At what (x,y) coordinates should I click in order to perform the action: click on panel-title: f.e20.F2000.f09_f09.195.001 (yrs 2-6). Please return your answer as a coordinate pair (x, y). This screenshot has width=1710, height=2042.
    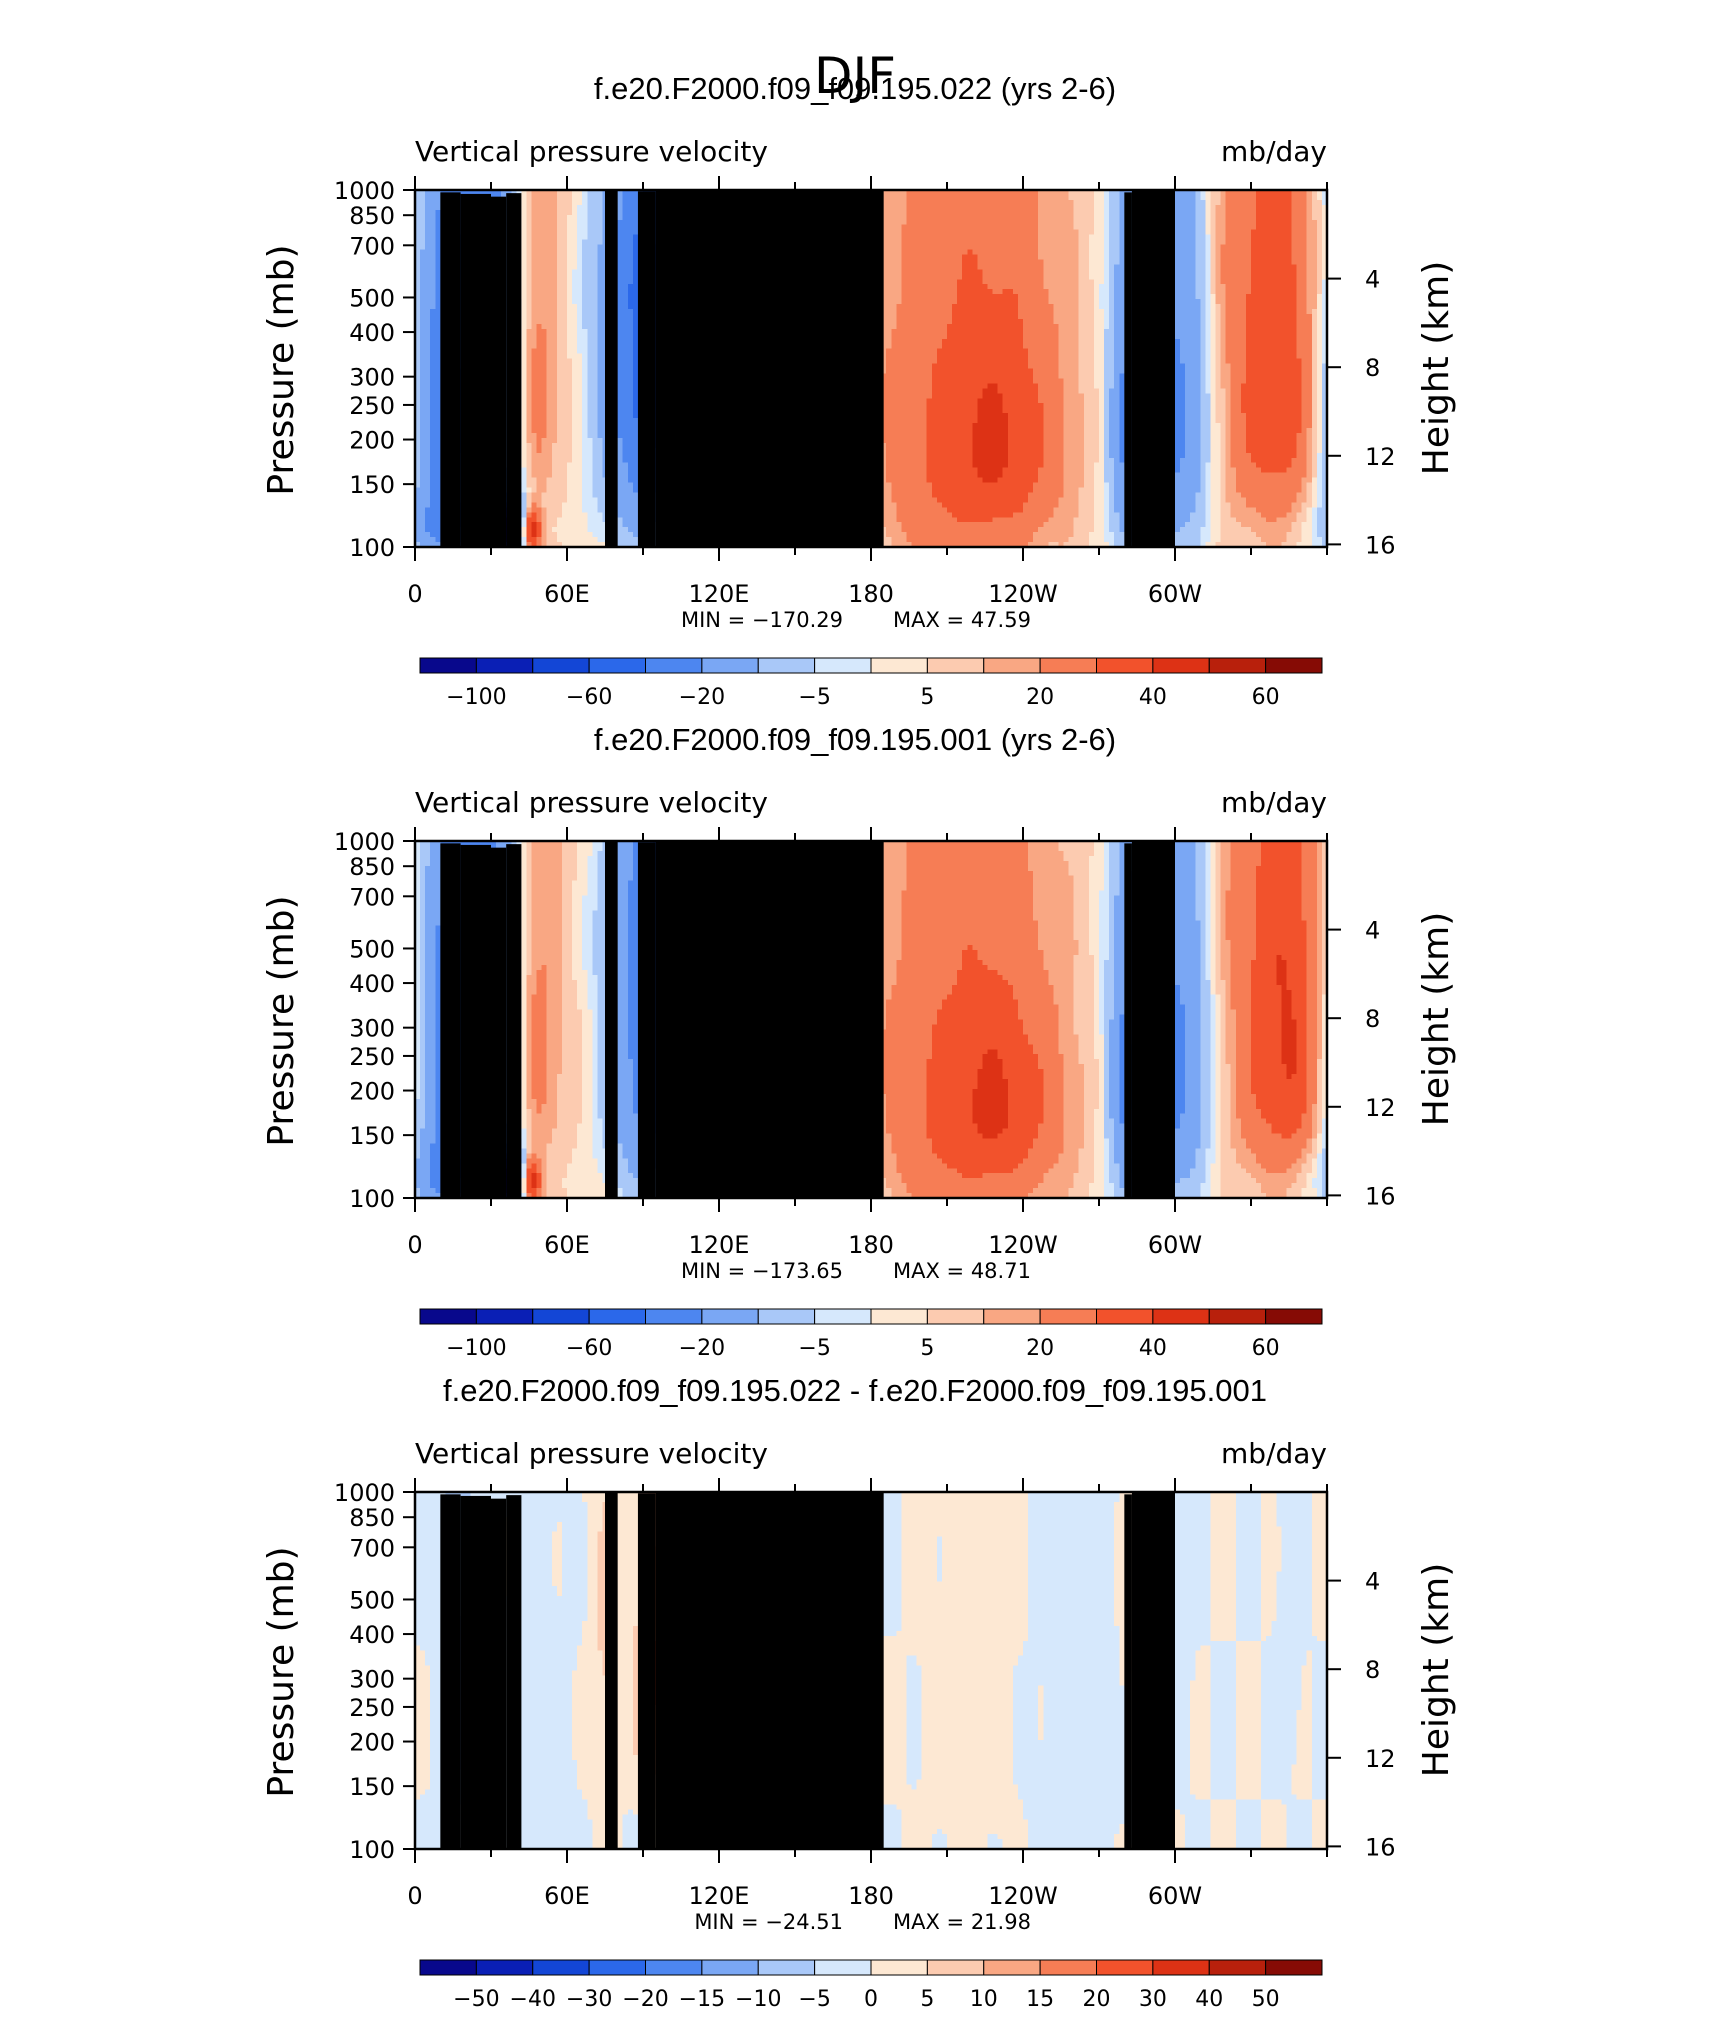
    Looking at the image, I should click on (855, 739).